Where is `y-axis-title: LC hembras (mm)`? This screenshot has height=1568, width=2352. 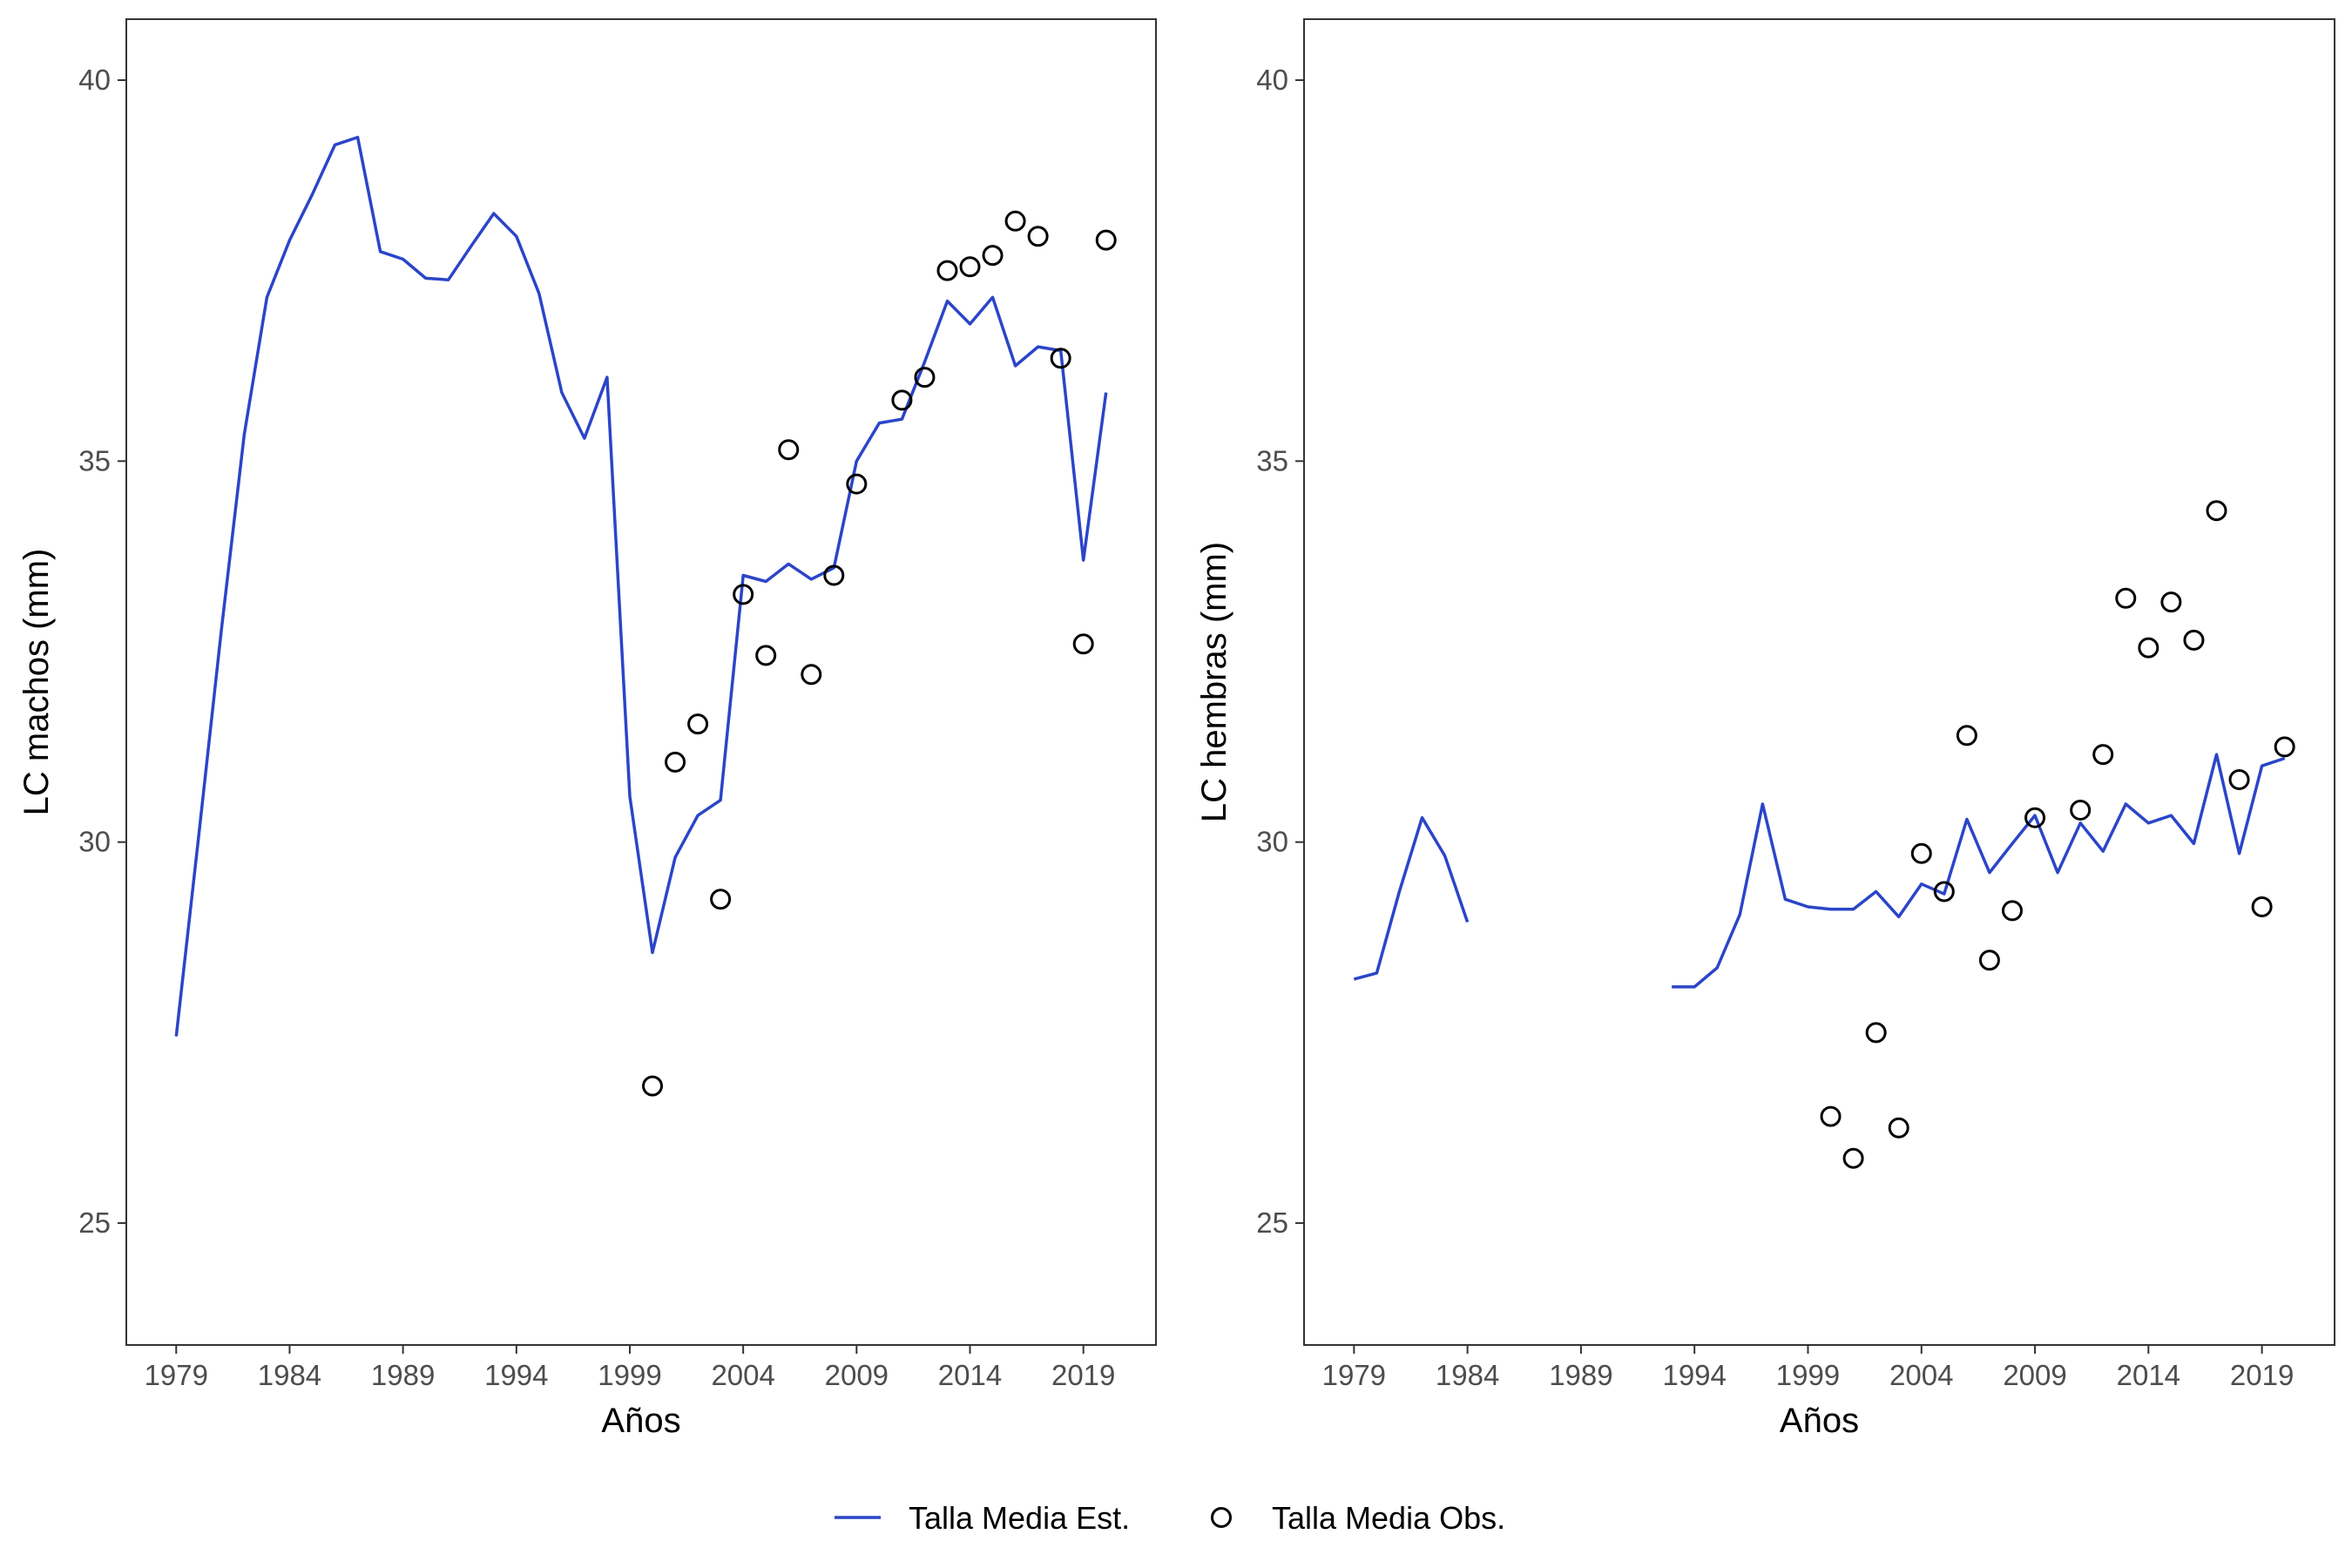 y-axis-title: LC hembras (mm) is located at coordinates (1214, 682).